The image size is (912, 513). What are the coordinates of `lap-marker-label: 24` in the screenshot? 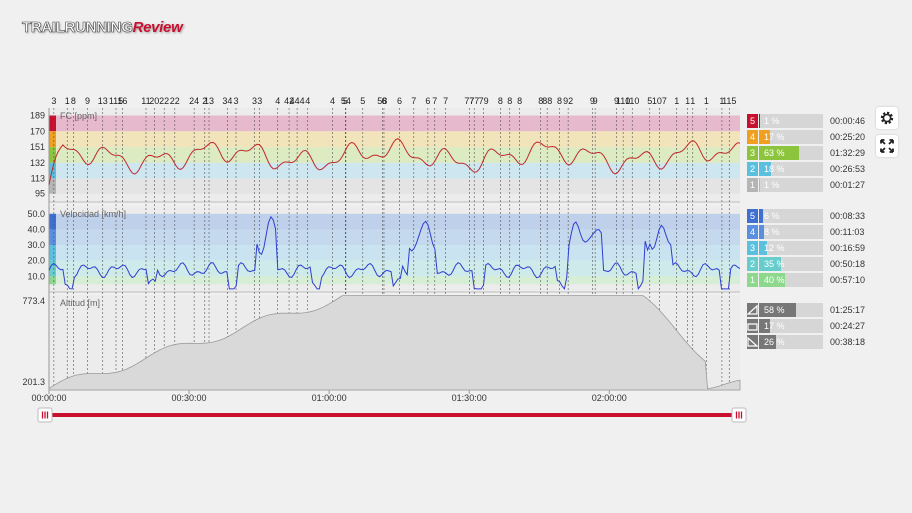 It's located at (194, 101).